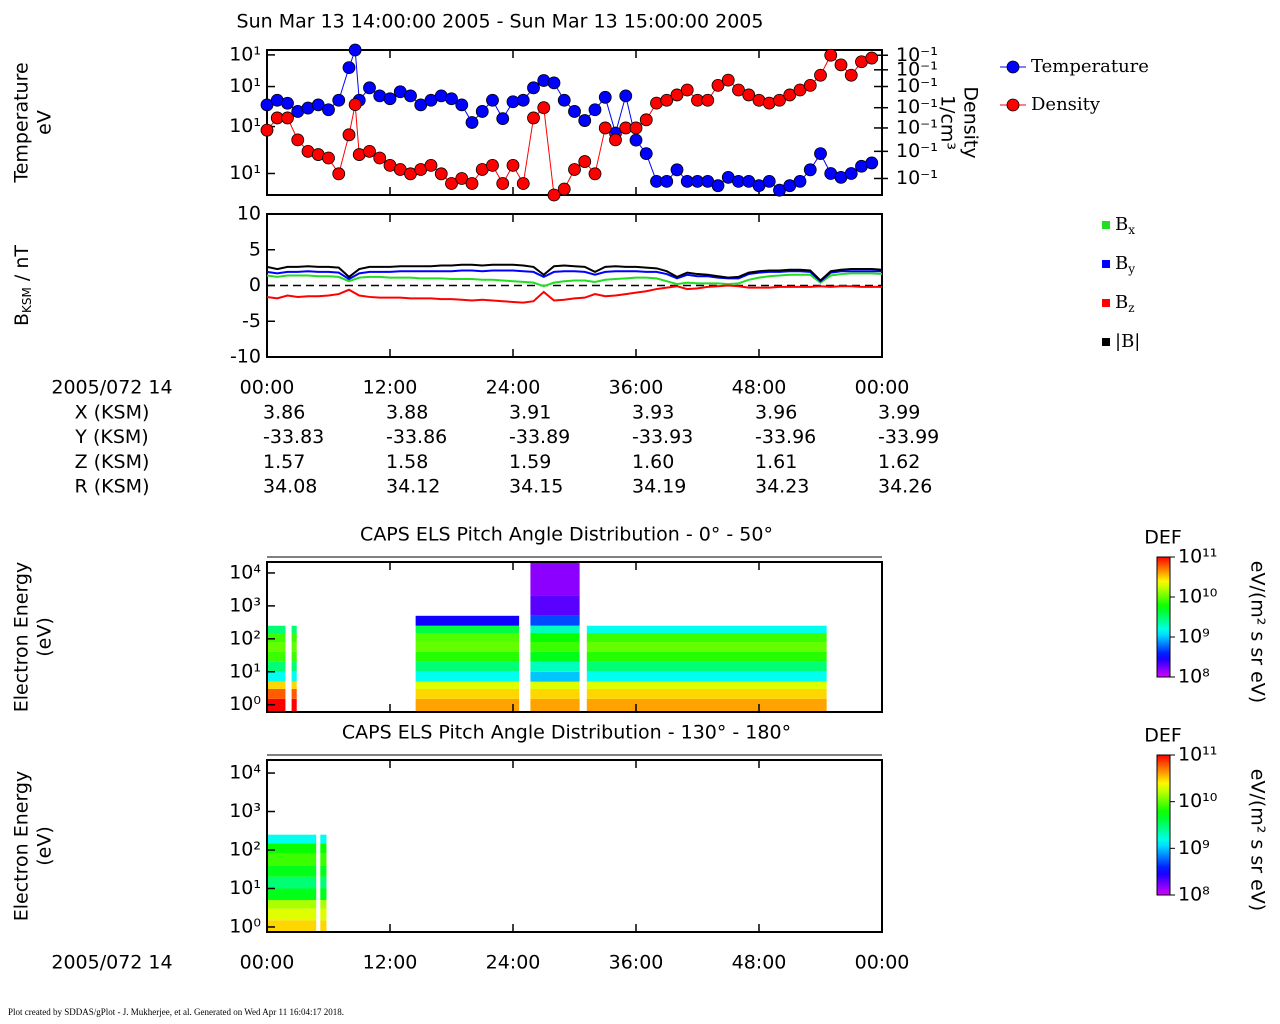 Image resolution: width=1280 pixels, height=1024 pixels. I want to click on ephemeris-value: 34.12, so click(413, 487).